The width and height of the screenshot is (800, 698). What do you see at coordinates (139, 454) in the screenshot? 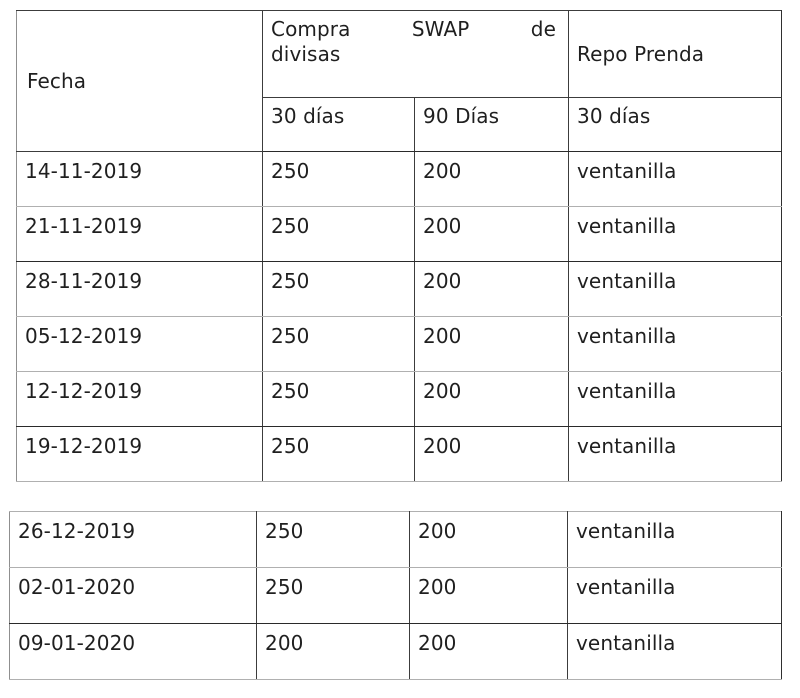
I see `cell-fecha: 19-12-2019` at bounding box center [139, 454].